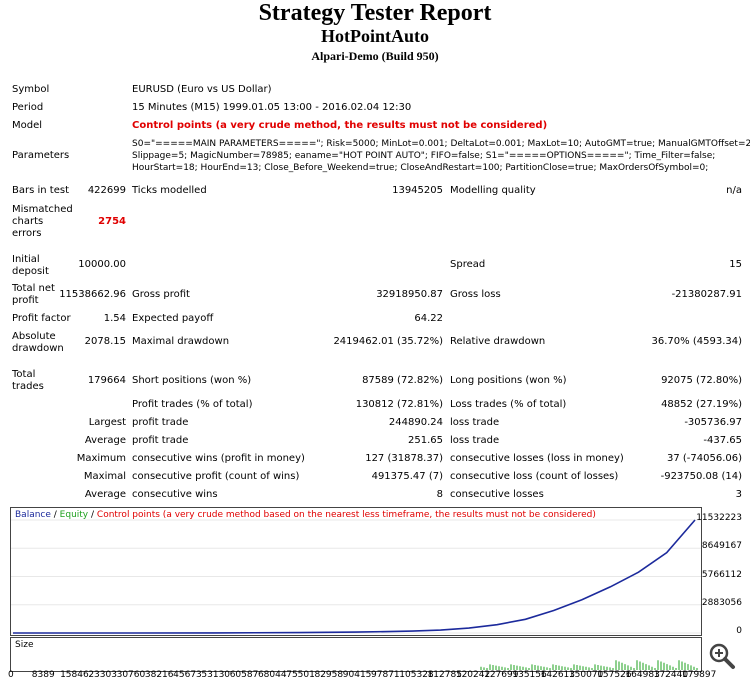 The height and width of the screenshot is (685, 750). What do you see at coordinates (114, 318) in the screenshot?
I see `pf-value: 1.54` at bounding box center [114, 318].